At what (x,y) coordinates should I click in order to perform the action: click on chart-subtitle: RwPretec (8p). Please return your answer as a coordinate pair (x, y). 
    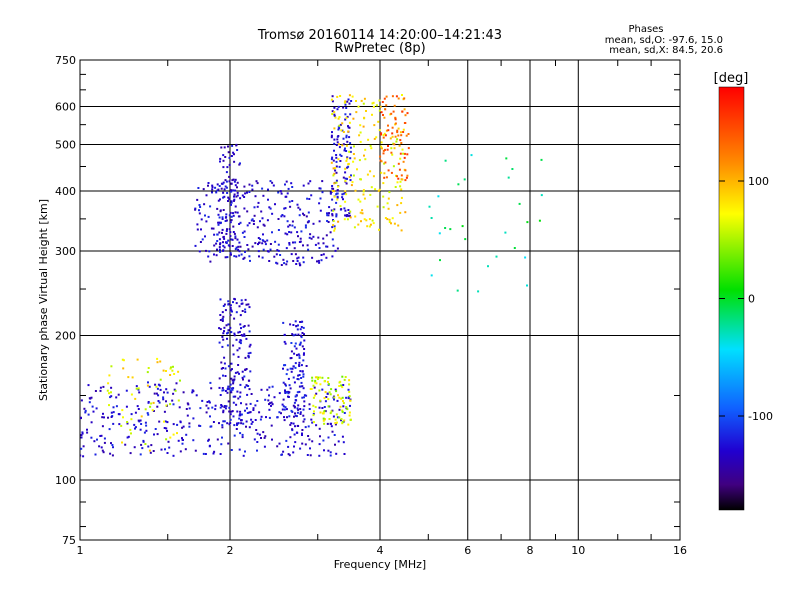
    Looking at the image, I should click on (379, 48).